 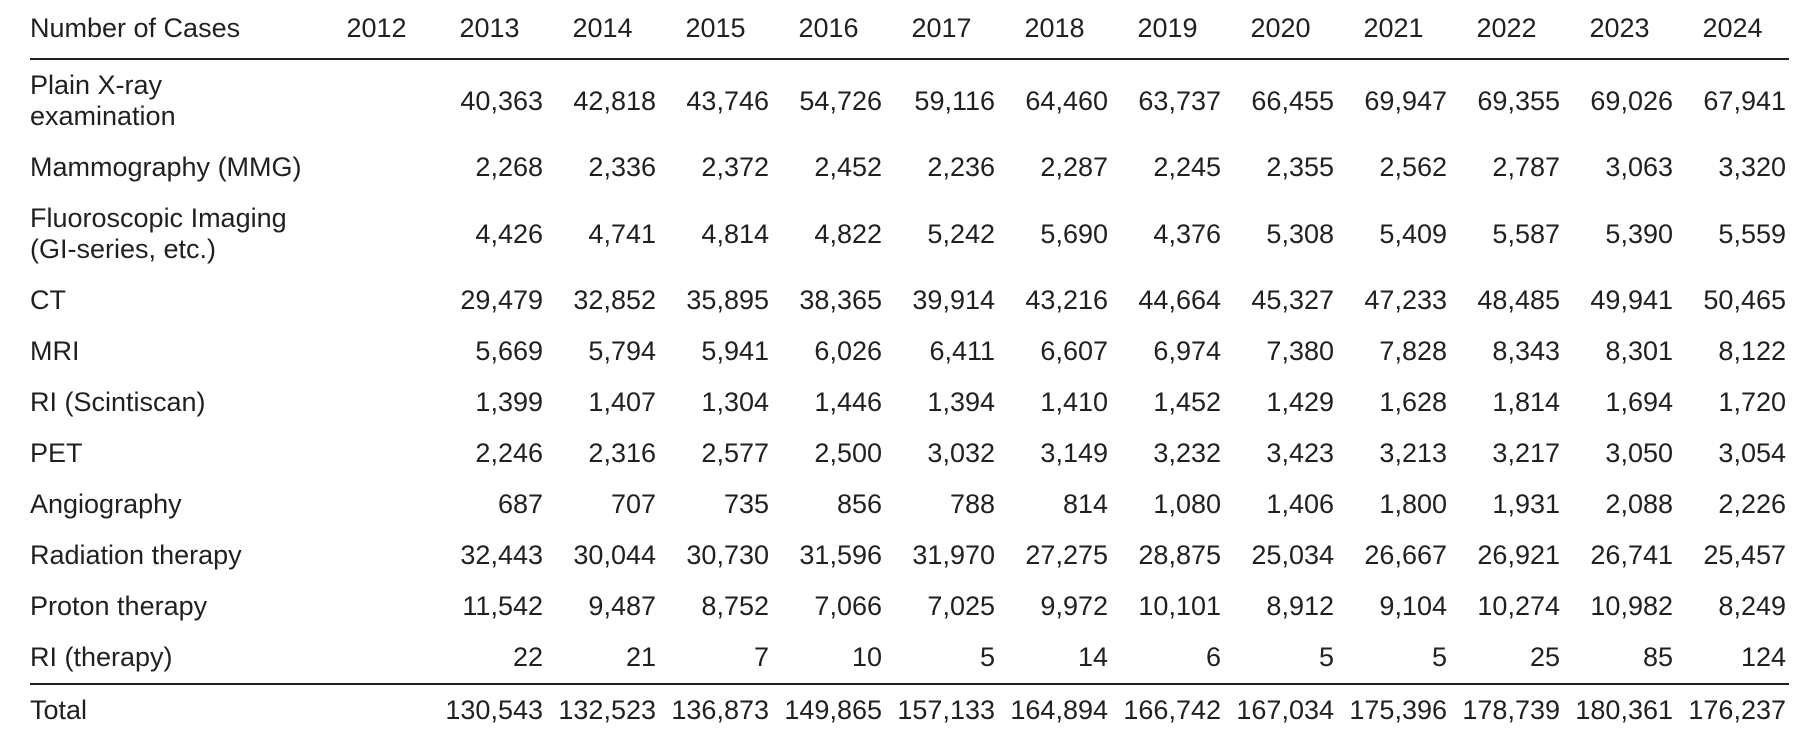 What do you see at coordinates (1413, 504) in the screenshot?
I see `cell-value: 1,800` at bounding box center [1413, 504].